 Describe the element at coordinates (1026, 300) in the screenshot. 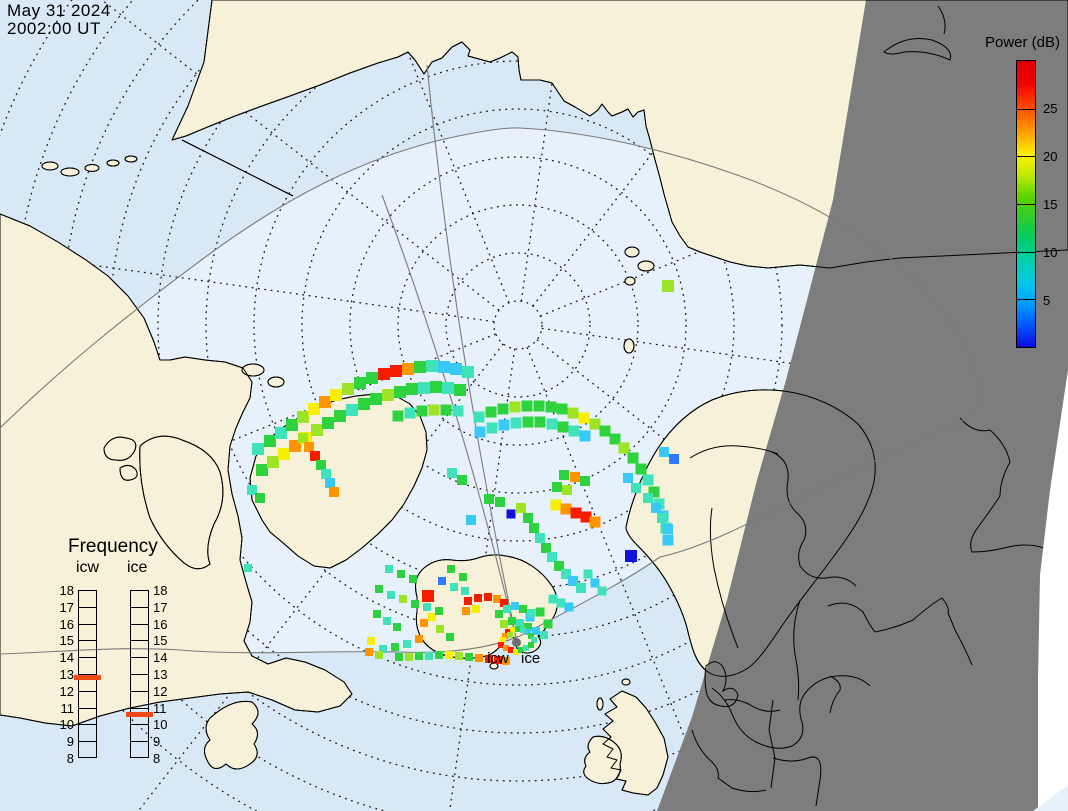

I see `colorbar-tick` at that location.